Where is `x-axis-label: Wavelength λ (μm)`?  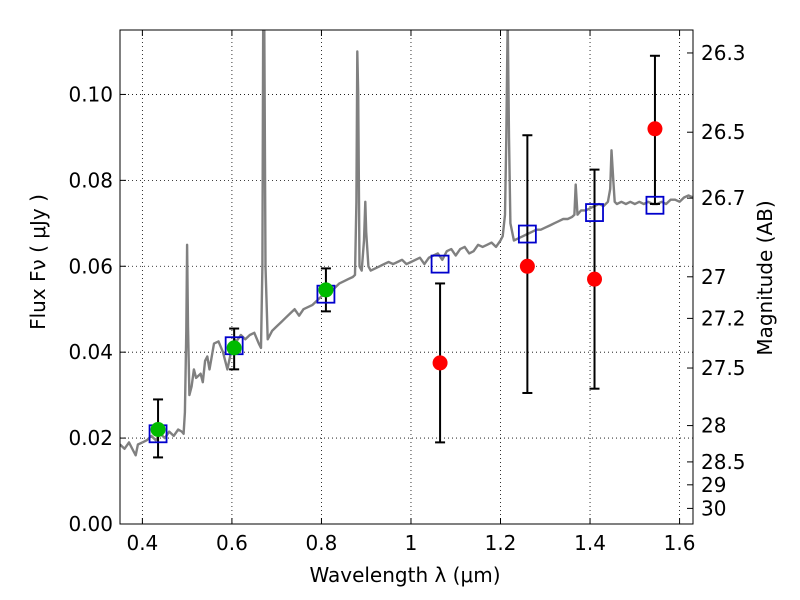 x-axis-label: Wavelength λ (μm) is located at coordinates (404, 575).